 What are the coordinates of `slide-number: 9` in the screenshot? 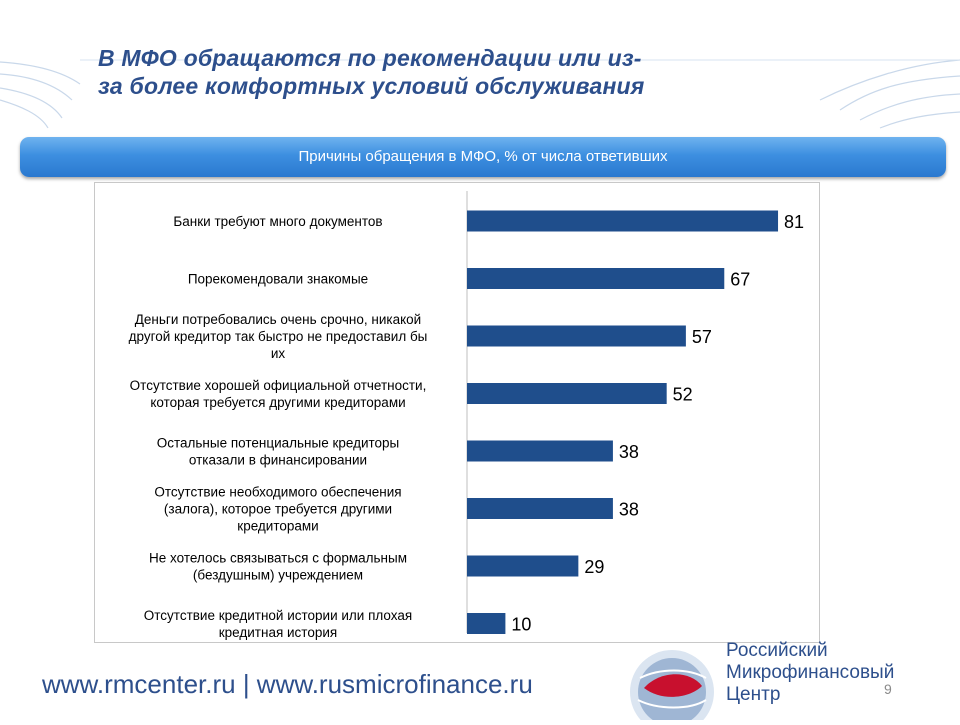 It's located at (888, 689).